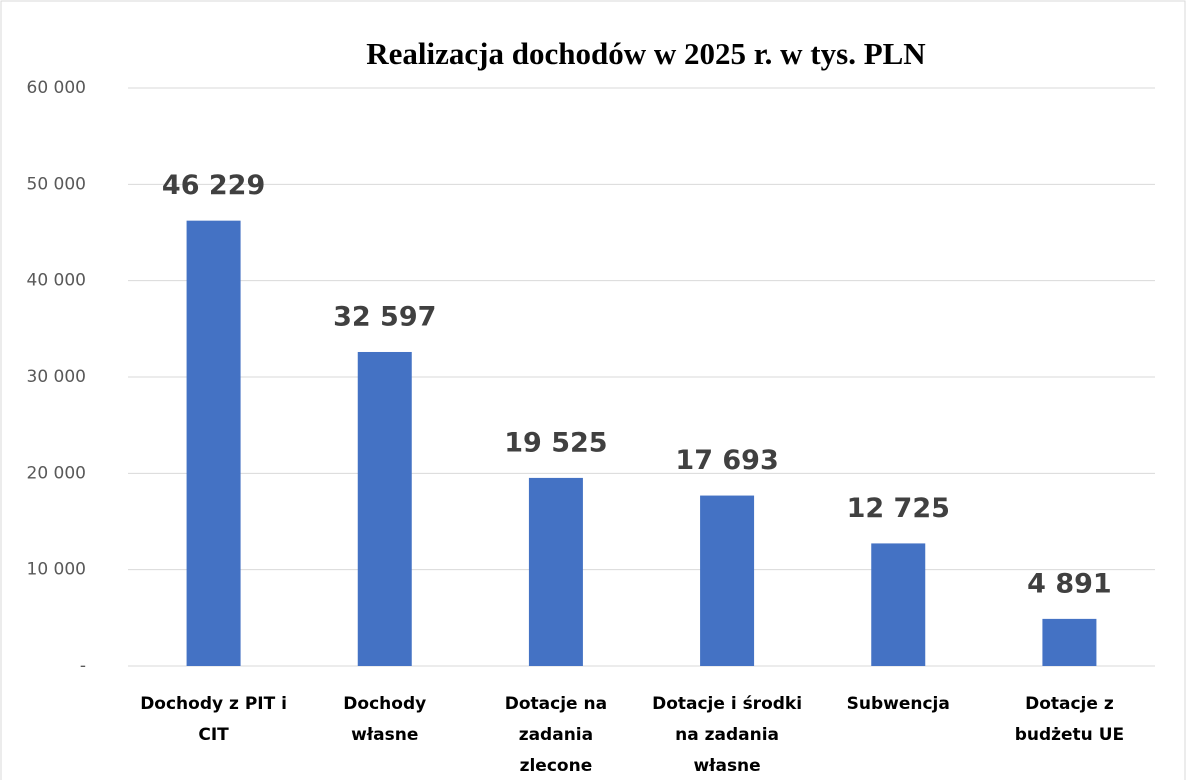 The width and height of the screenshot is (1186, 780). I want to click on y-tick-label: 50 000, so click(56, 184).